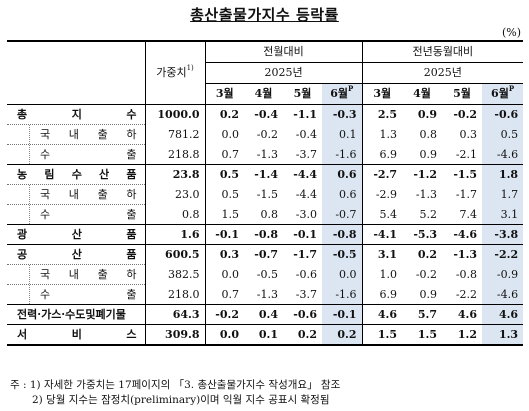  What do you see at coordinates (76, 334) in the screenshot?
I see `row-label-char: 비` at bounding box center [76, 334].